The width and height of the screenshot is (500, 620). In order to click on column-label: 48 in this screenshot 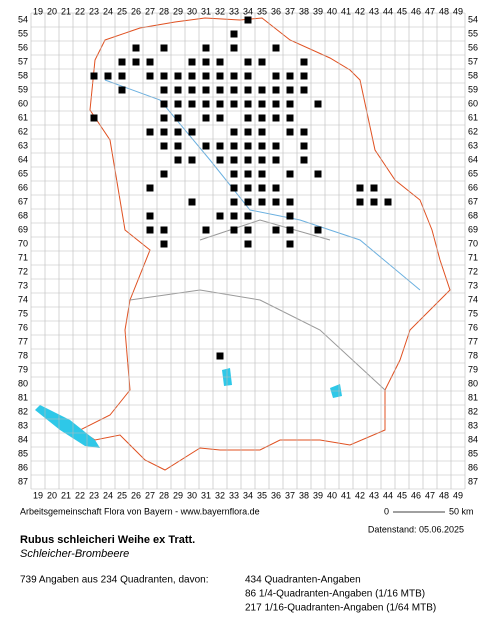, I will do `click(444, 11)`.